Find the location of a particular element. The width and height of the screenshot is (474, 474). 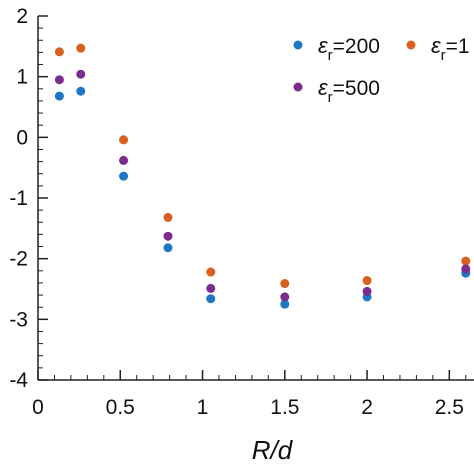

y-tick-label: -2 is located at coordinates (18, 259).